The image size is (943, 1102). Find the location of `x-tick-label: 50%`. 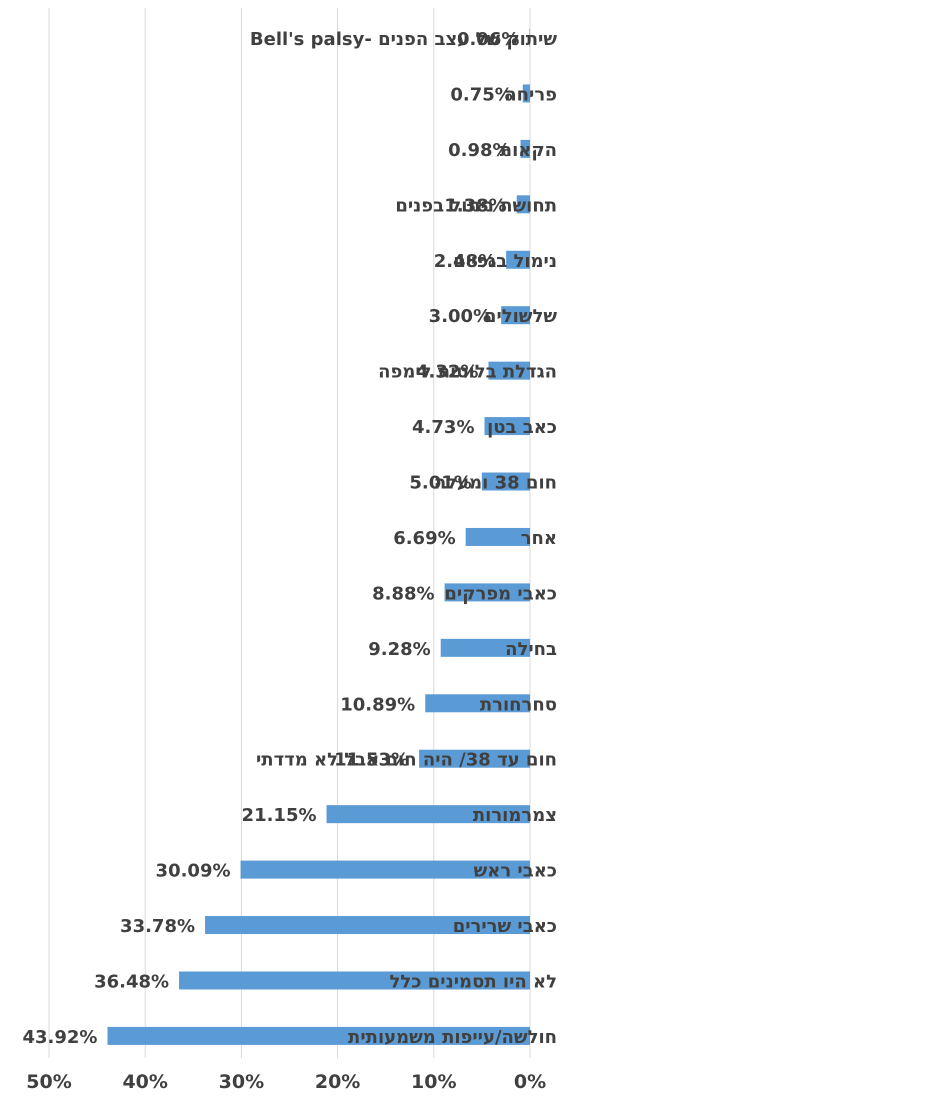

x-tick-label: 50% is located at coordinates (48, 1082).